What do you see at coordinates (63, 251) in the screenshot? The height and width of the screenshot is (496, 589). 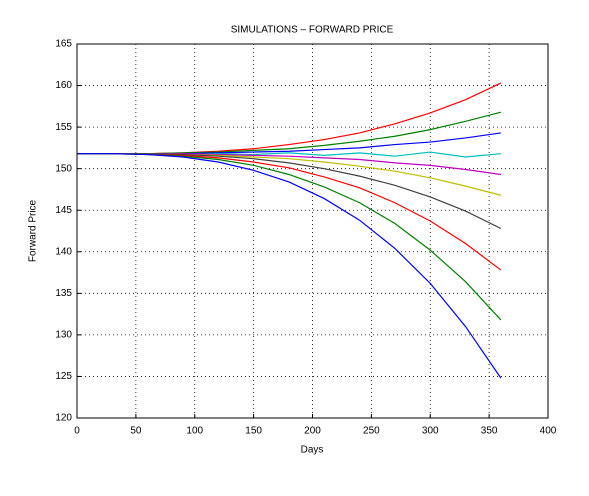 I see `y-tick-label: 140` at bounding box center [63, 251].